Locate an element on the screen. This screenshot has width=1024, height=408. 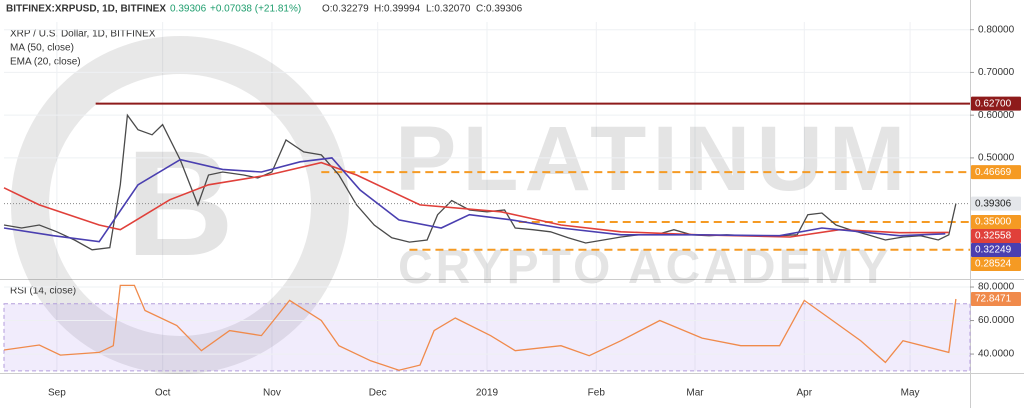
price-tag-label: 0.46669 is located at coordinates (993, 172).